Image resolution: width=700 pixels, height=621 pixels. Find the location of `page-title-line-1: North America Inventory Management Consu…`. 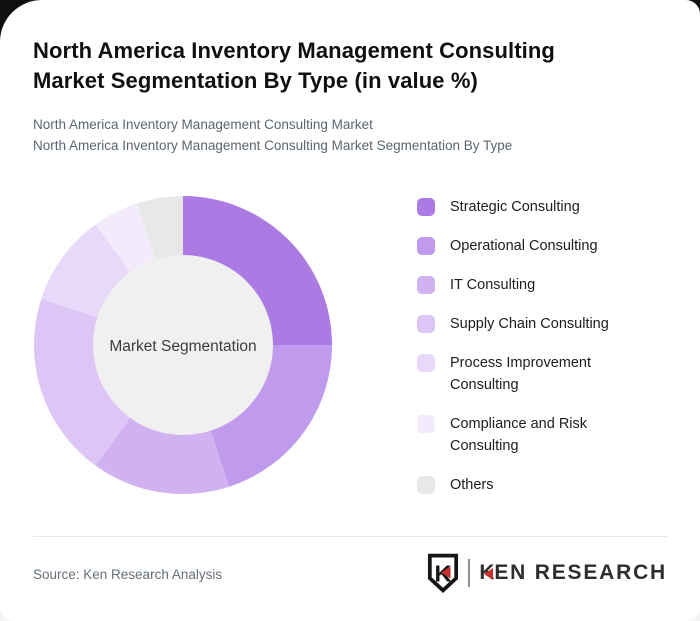

page-title-line-1: North America Inventory Management Consu… is located at coordinates (294, 50).